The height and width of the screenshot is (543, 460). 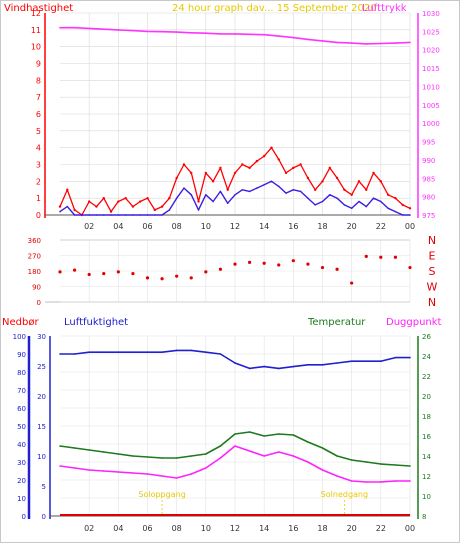 I want to click on pressure-tick-label: 990, so click(x=428, y=161).